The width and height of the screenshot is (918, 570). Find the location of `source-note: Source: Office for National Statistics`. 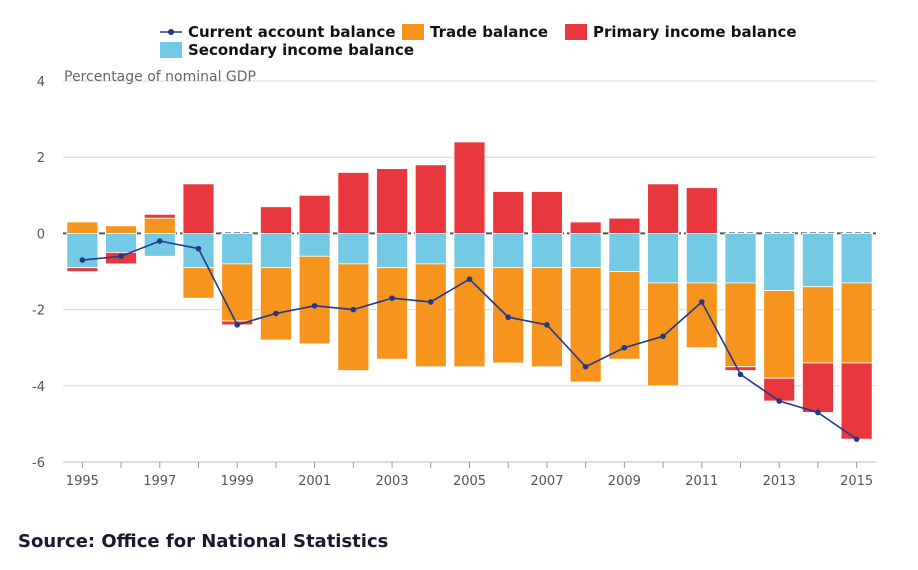

source-note: Source: Office for National Statistics is located at coordinates (203, 541).